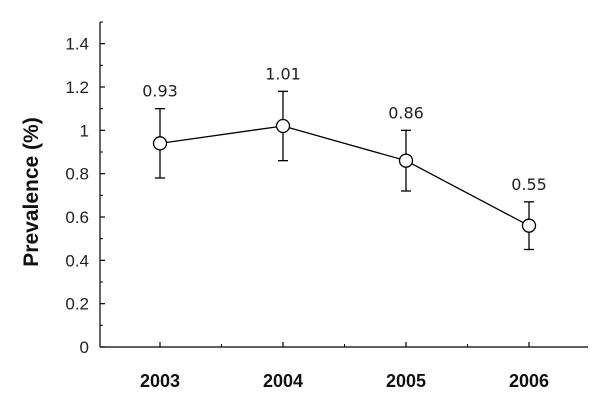  I want to click on y-tick-label: 0.4, so click(77, 260).